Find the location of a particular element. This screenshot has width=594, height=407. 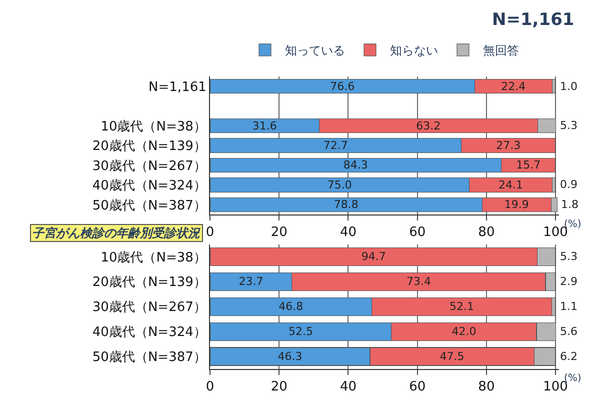

data-label: 19.9 is located at coordinates (516, 205).